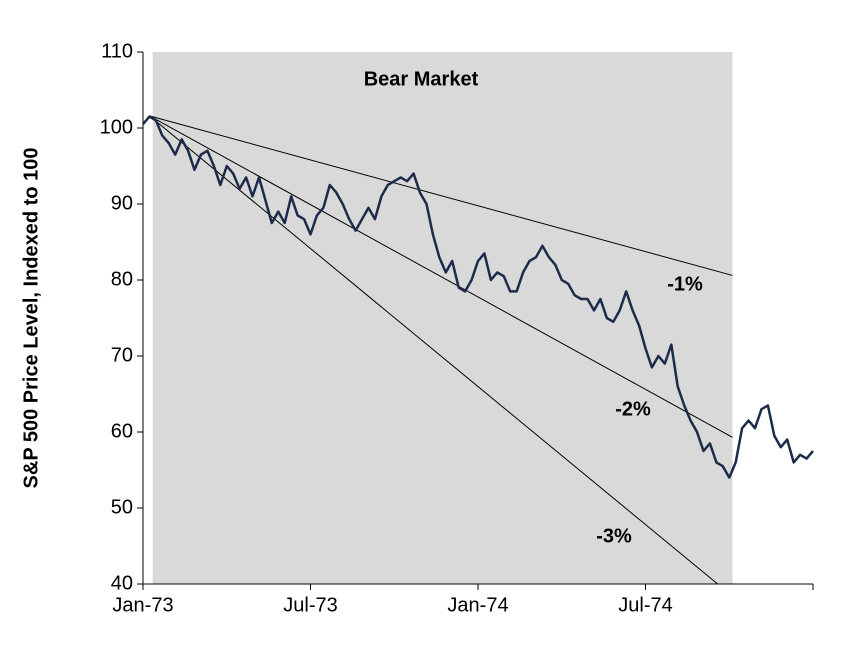  Describe the element at coordinates (122, 431) in the screenshot. I see `y-tick-label: 60` at that location.